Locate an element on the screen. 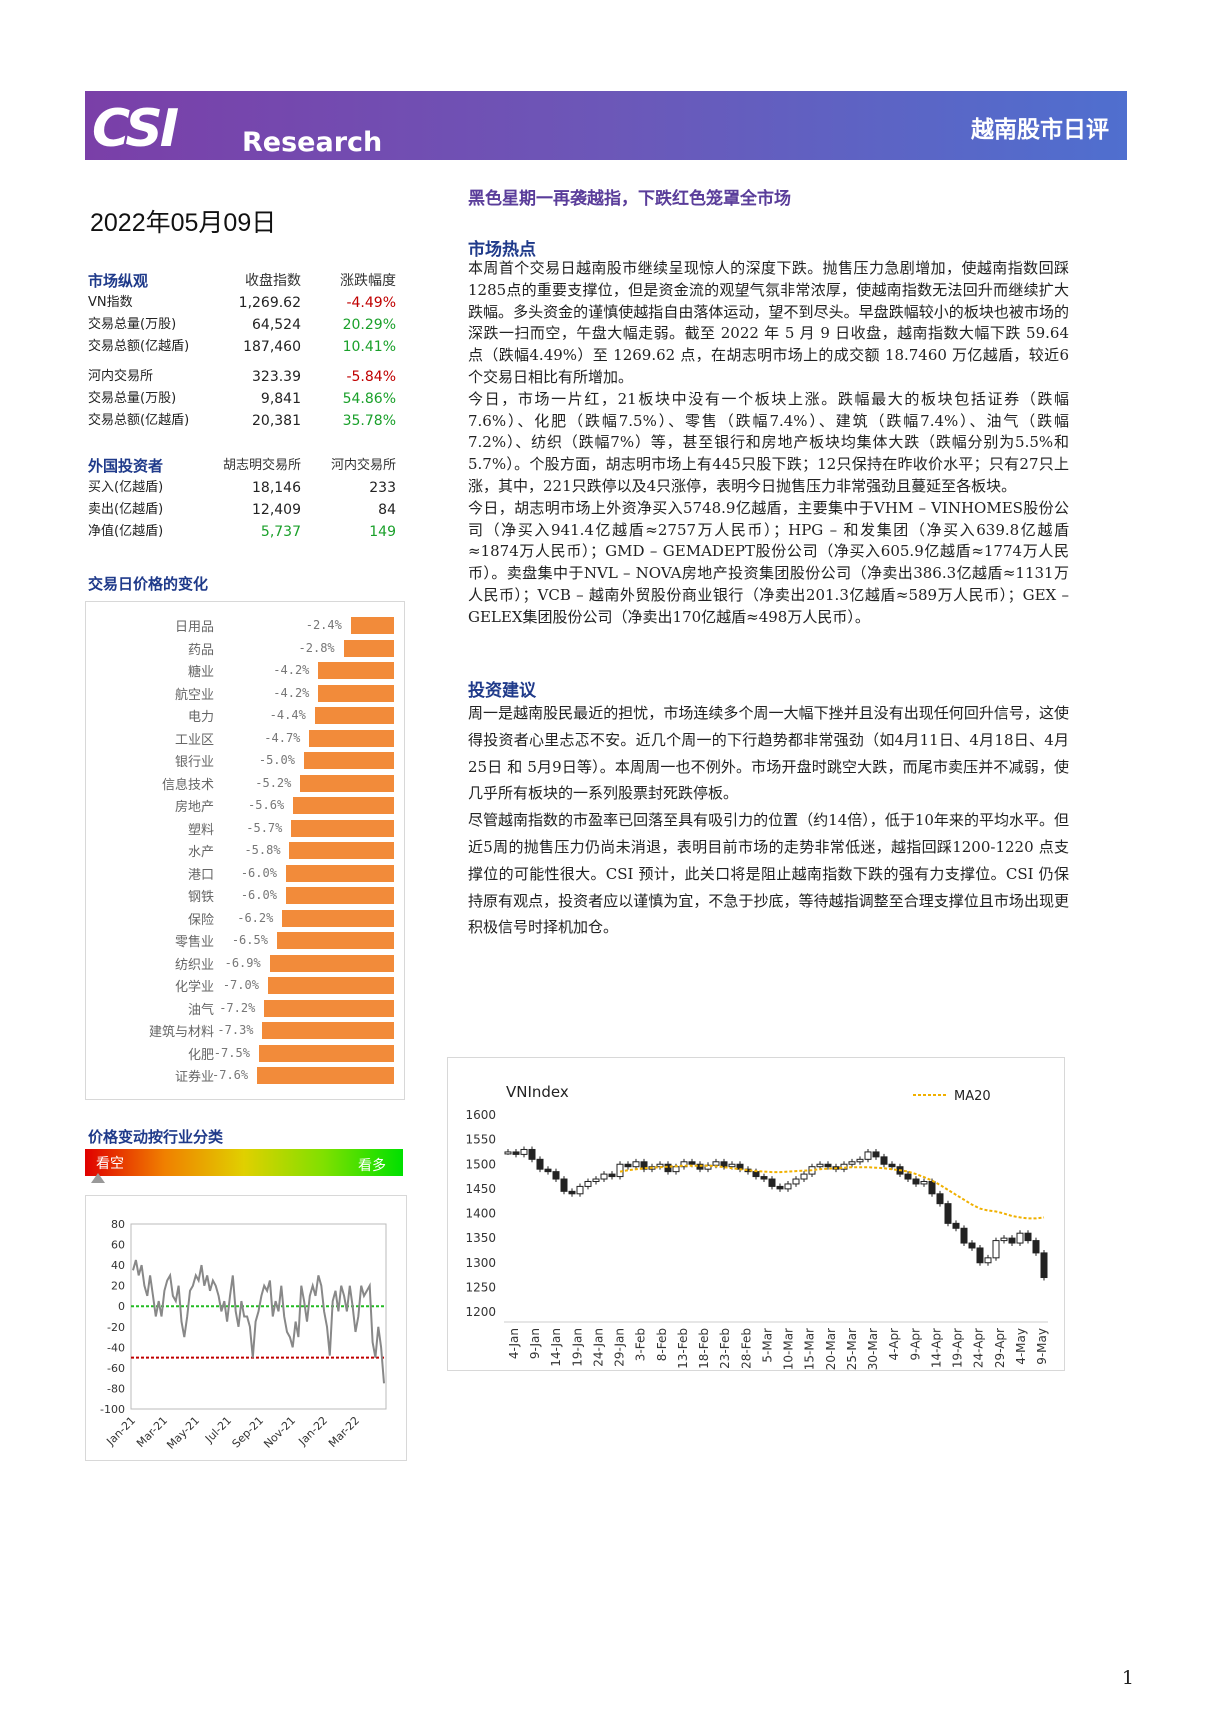  research-label: Research is located at coordinates (312, 142).